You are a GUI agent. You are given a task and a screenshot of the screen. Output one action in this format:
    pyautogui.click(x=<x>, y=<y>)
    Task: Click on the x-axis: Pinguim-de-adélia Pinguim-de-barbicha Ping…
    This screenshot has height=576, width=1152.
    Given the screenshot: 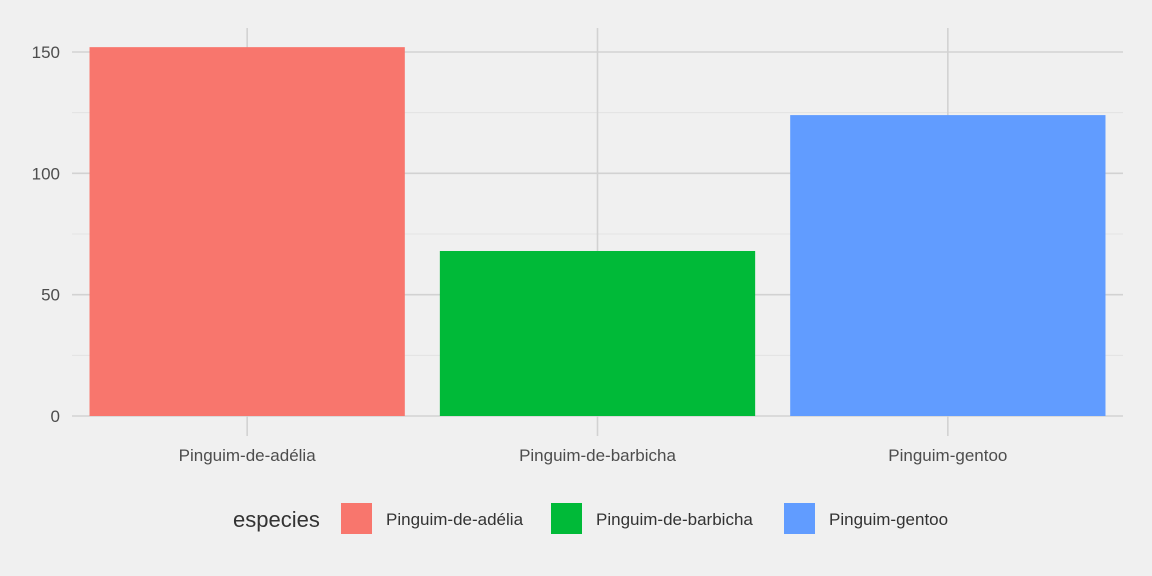 What is the action you would take?
    pyautogui.click(x=593, y=455)
    